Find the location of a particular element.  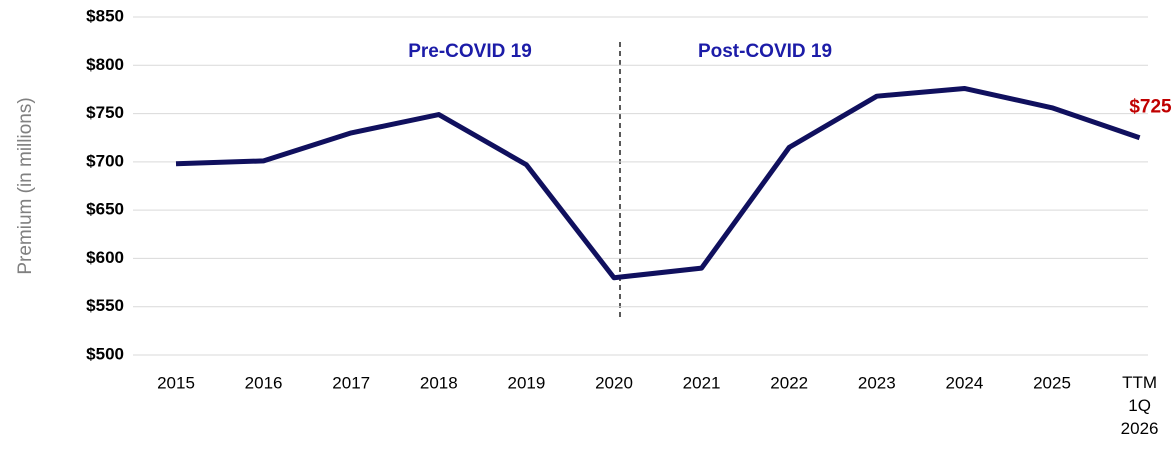

y-axis-label: Premium (in millions) is located at coordinates (25, 185).